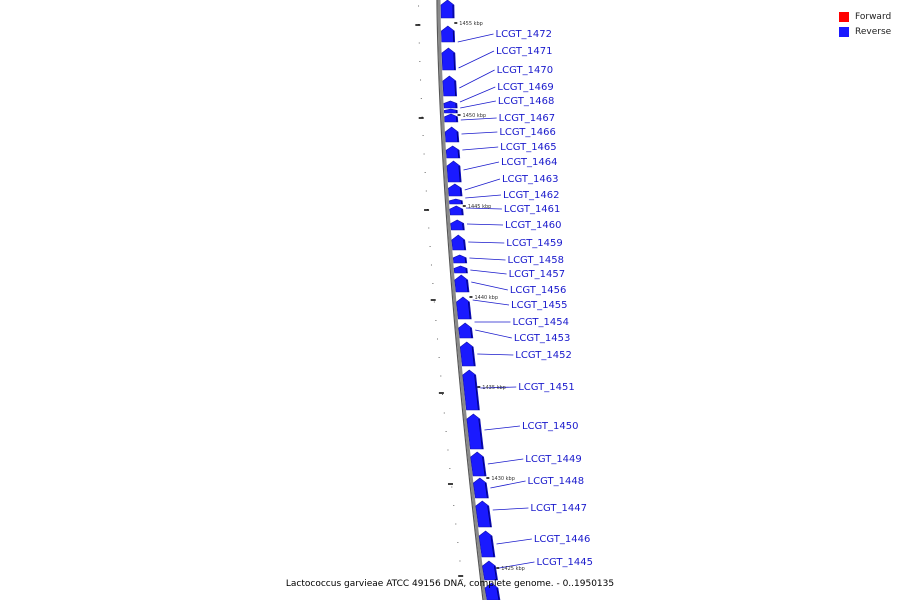 Image resolution: width=900 pixels, height=600 pixels. What do you see at coordinates (536, 260) in the screenshot?
I see `gene-label: LCGT_1458` at bounding box center [536, 260].